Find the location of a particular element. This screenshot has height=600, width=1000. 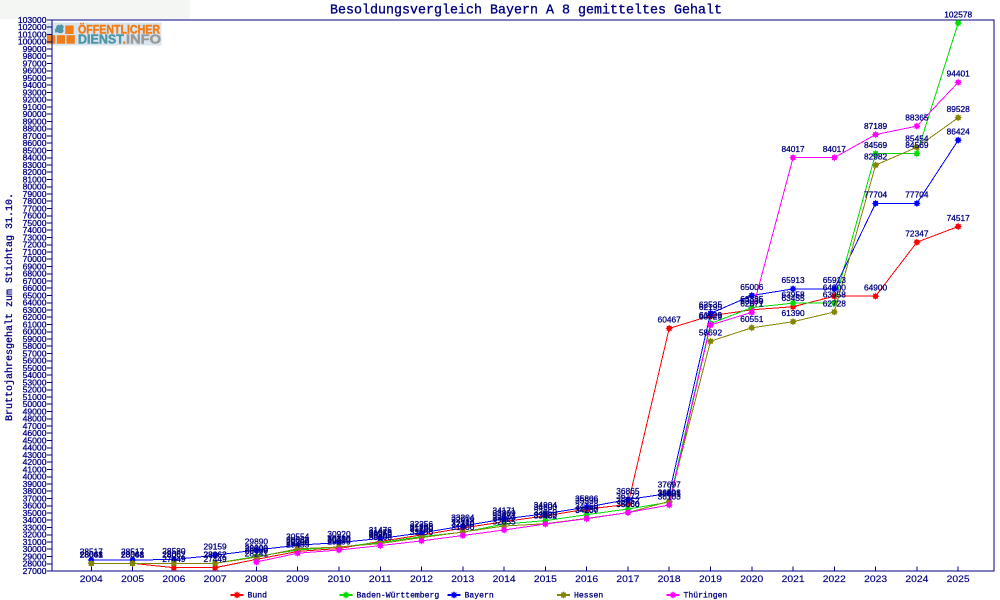

svg-text: 35000 is located at coordinates (35, 513).